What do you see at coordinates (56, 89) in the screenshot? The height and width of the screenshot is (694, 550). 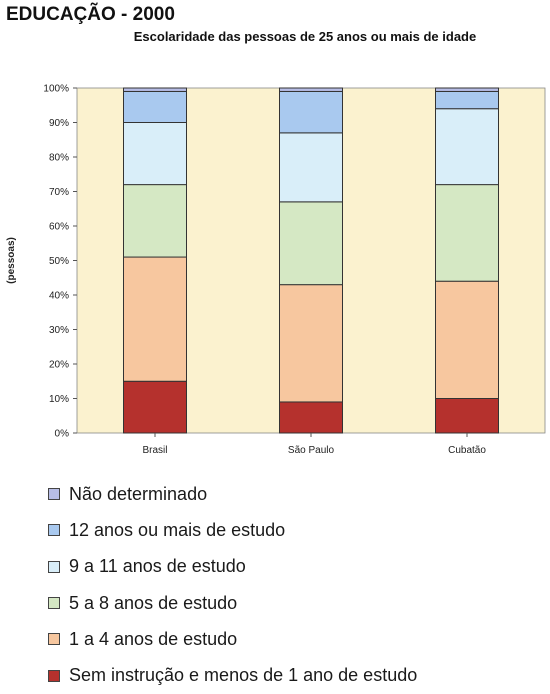 I see `y-tick-label: 100%` at bounding box center [56, 89].